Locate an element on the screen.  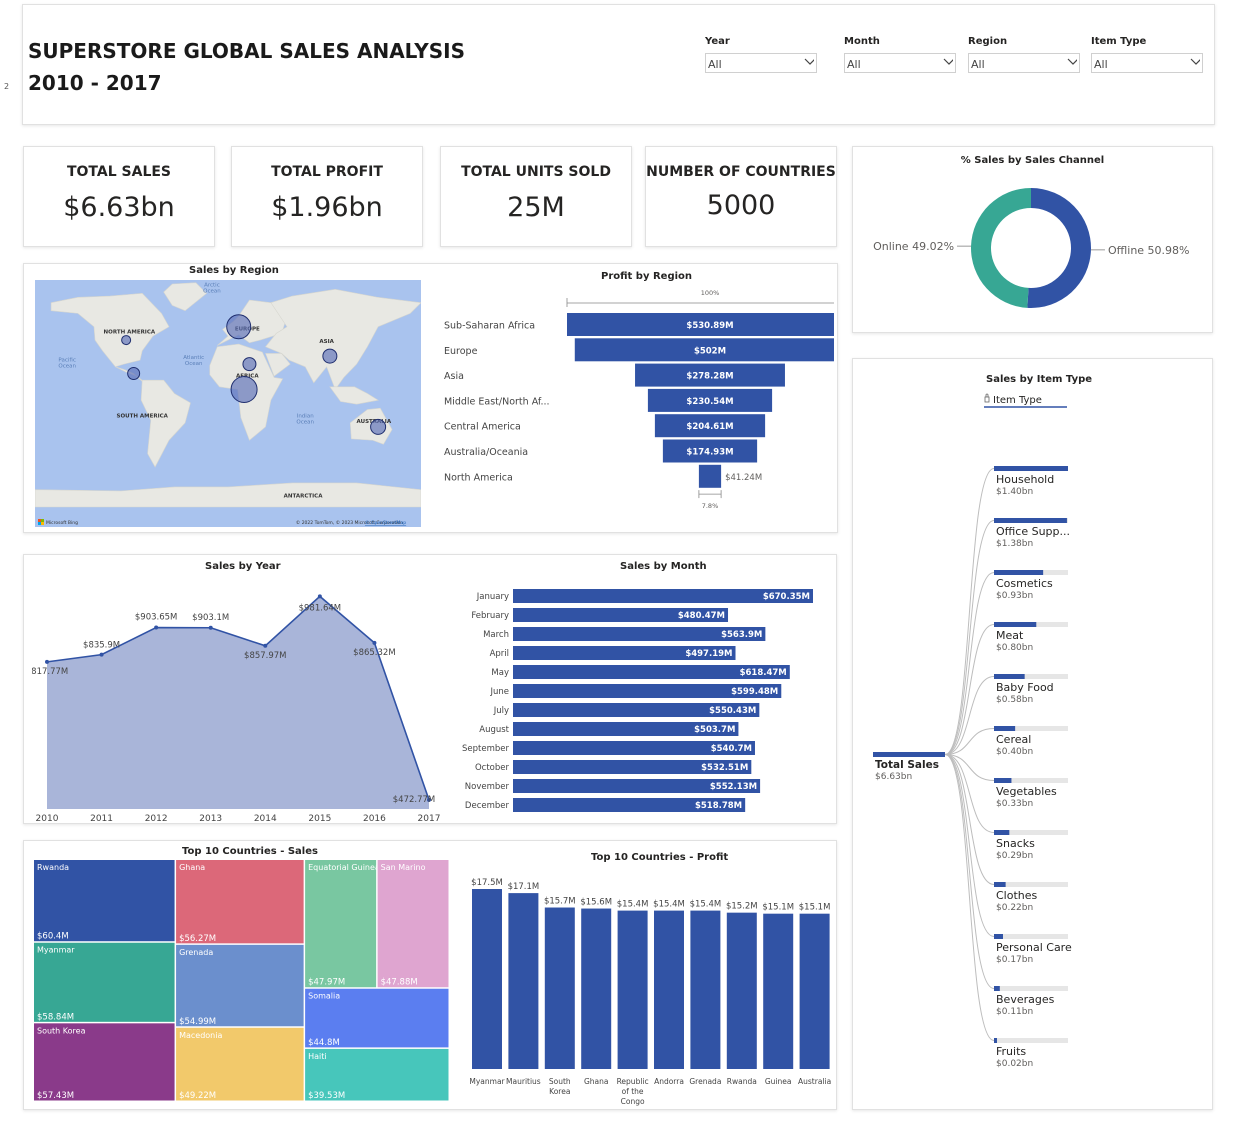
bar-value-label: $518.78M is located at coordinates (718, 806).